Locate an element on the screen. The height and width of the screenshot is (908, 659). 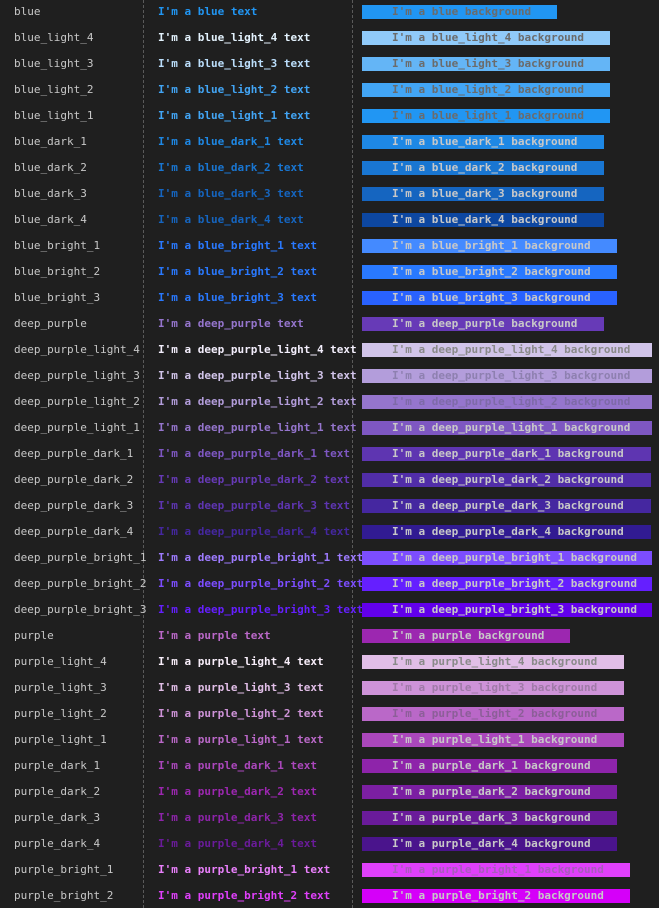
foreground-sample: I'm a deep_purple_light_1 text is located at coordinates (257, 427).